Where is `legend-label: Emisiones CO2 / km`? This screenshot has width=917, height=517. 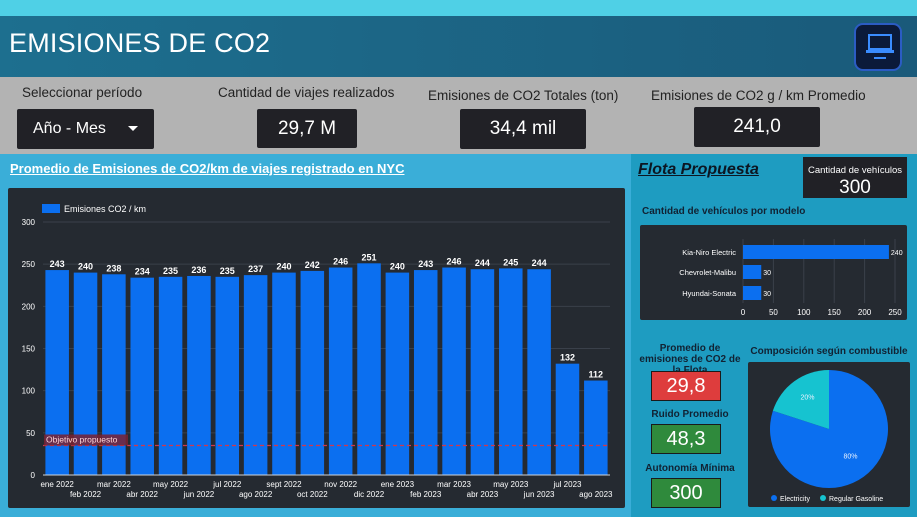
legend-label: Emisiones CO2 / km is located at coordinates (105, 209).